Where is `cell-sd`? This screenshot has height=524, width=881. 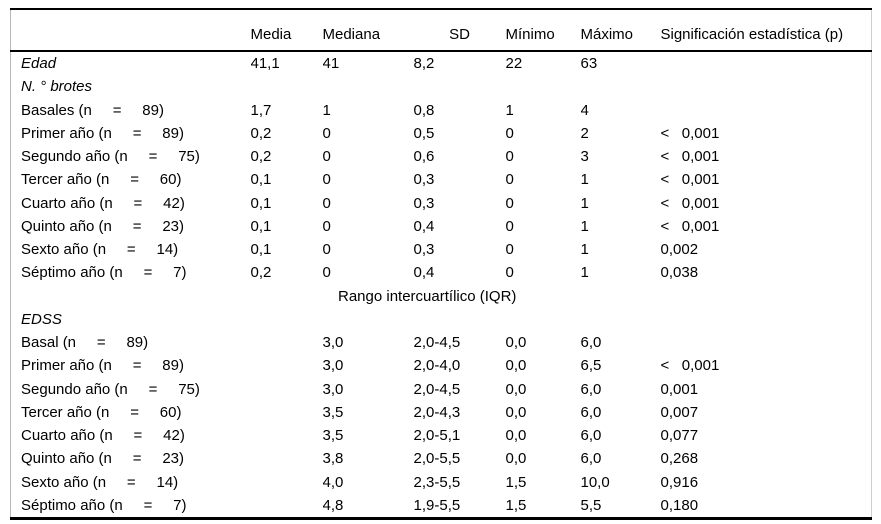 cell-sd is located at coordinates (460, 86).